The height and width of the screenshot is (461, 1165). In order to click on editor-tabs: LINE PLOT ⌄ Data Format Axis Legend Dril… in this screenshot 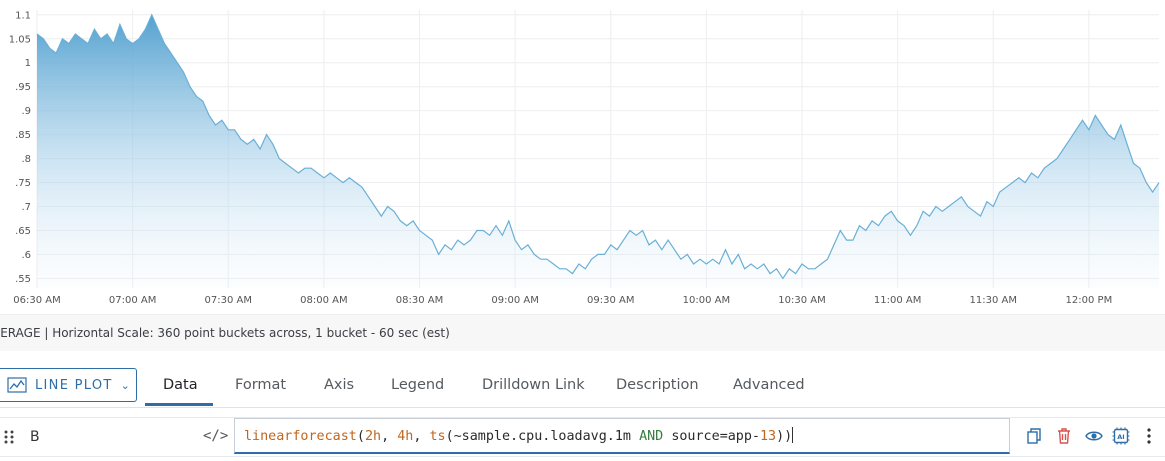, I will do `click(582, 385)`.